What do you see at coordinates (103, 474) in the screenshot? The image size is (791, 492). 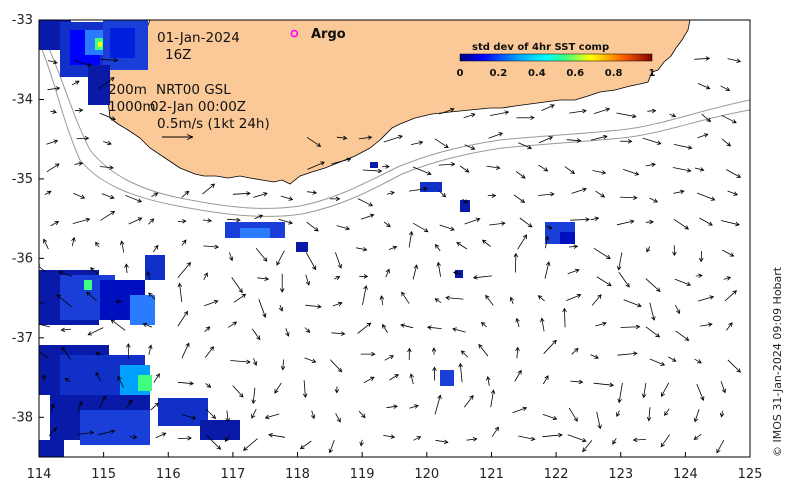 I see `x-tick-label: 115` at bounding box center [103, 474].